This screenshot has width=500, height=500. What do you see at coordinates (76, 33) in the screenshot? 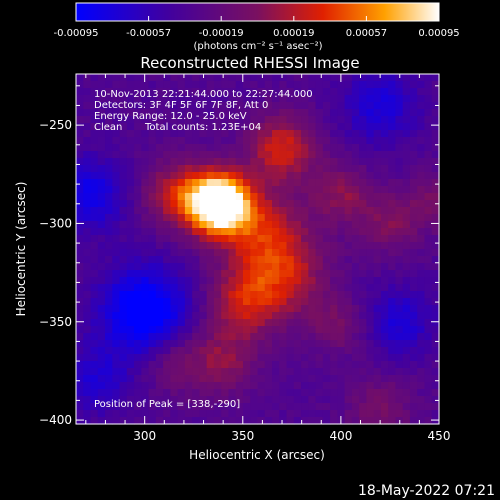
I see `colorbar-tick-label: -0.00095` at bounding box center [76, 33].